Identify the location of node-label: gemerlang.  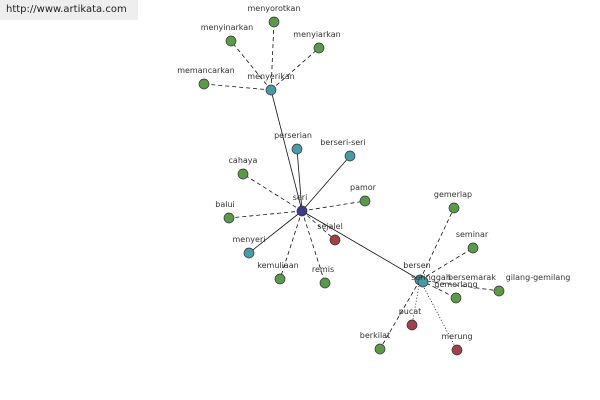
(455, 284).